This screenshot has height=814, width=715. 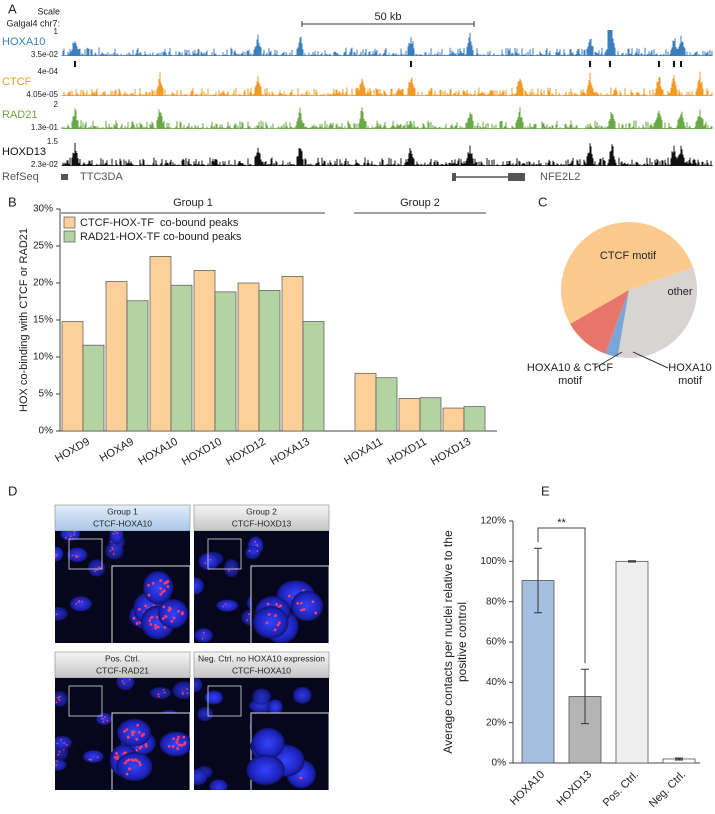 What do you see at coordinates (193, 203) in the screenshot?
I see `group-label: Group 1` at bounding box center [193, 203].